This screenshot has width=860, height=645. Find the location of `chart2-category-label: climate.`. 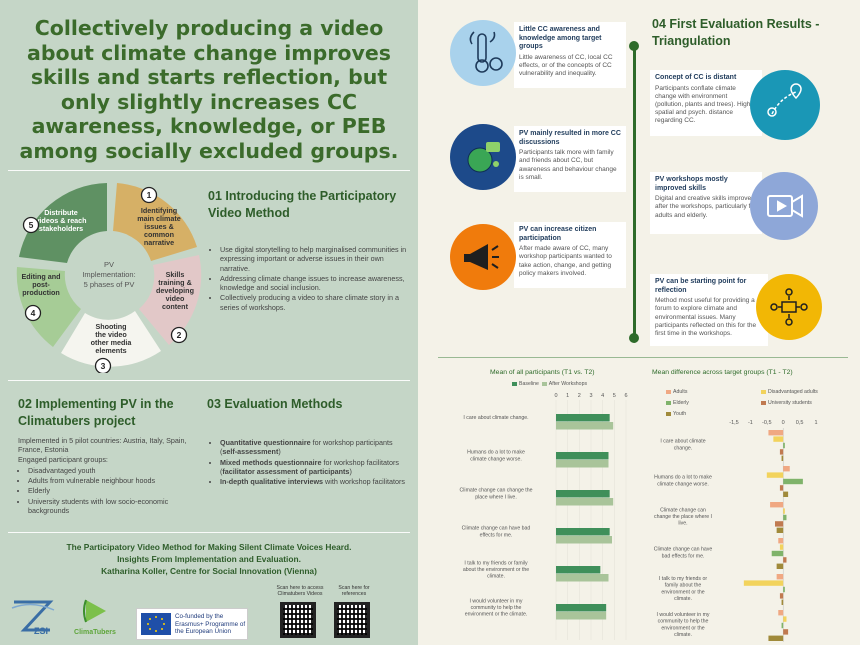

chart2-category-label: climate. is located at coordinates (683, 635).